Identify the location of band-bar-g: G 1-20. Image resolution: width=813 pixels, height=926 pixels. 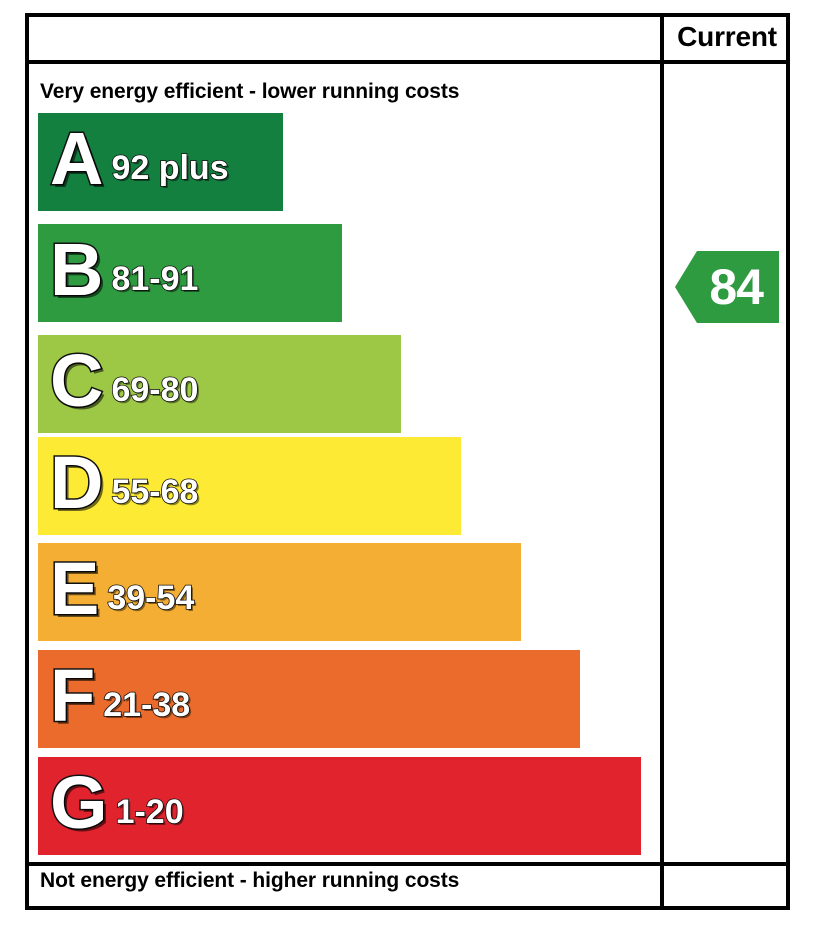
(339, 806).